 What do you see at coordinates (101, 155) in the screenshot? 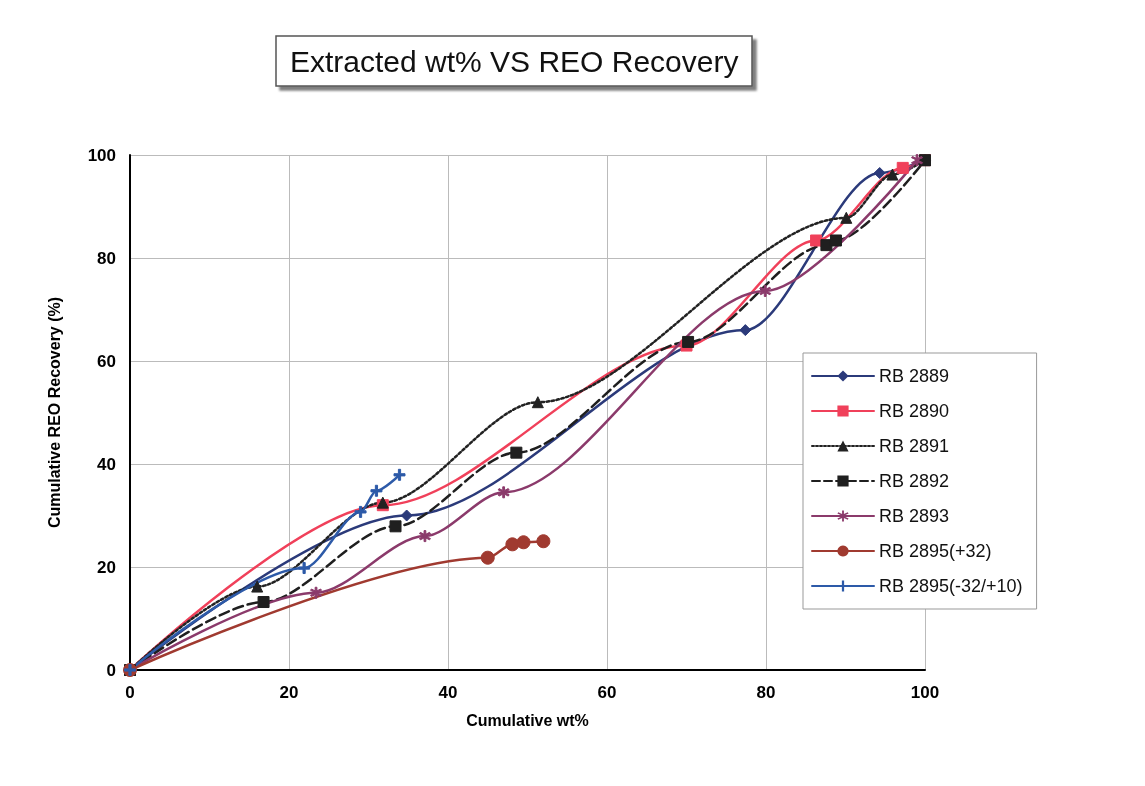
I see `y-tick-label: 100` at bounding box center [101, 155].